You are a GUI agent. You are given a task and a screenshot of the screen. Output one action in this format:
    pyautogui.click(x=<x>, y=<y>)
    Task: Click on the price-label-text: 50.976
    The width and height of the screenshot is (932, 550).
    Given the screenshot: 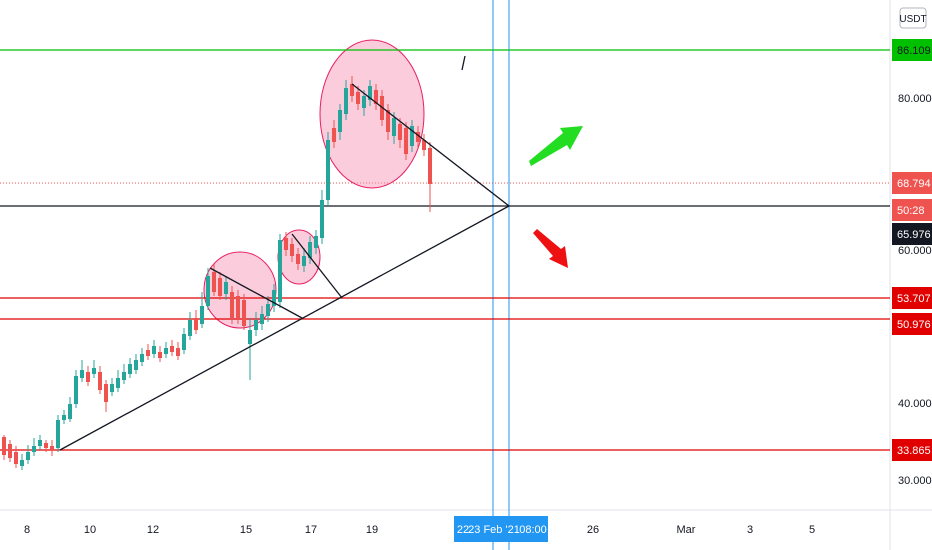 What is the action you would take?
    pyautogui.click(x=914, y=325)
    